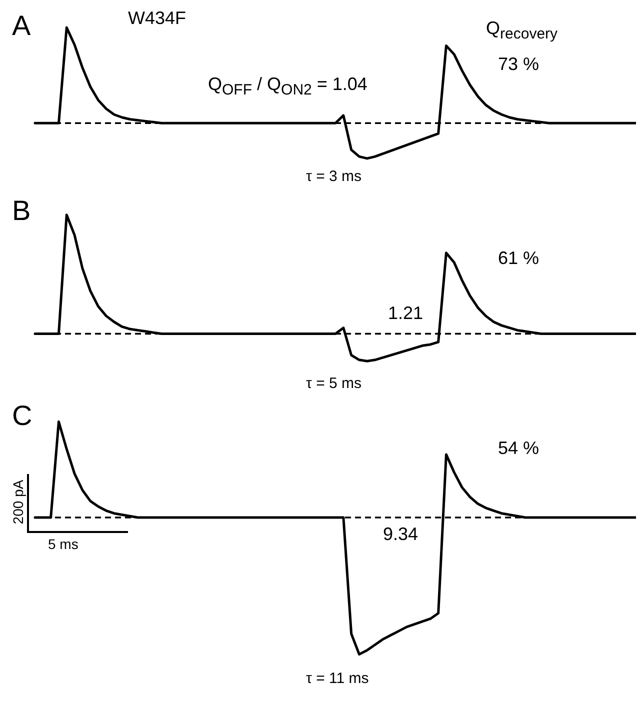  Describe the element at coordinates (63, 544) in the screenshot. I see `annotation: 5 ms` at that location.